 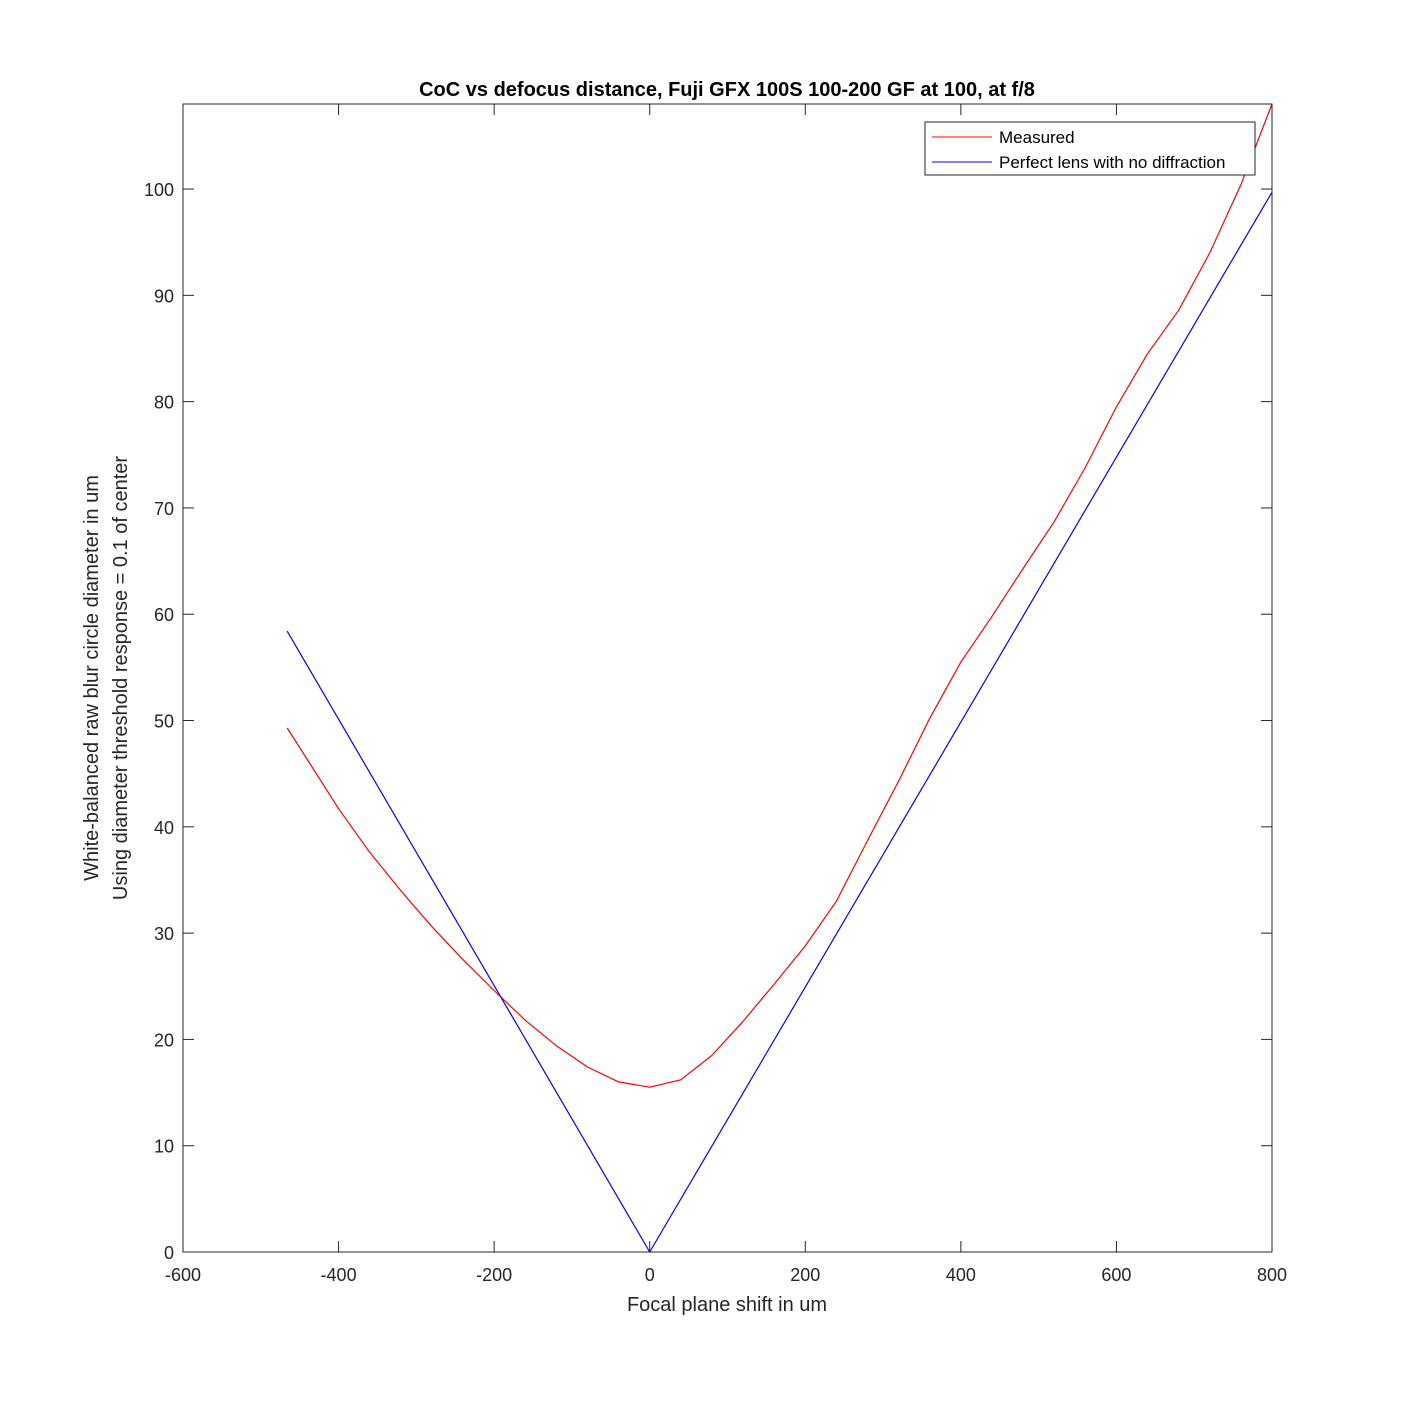 What do you see at coordinates (494, 1275) in the screenshot?
I see `x-tick-label: -200` at bounding box center [494, 1275].